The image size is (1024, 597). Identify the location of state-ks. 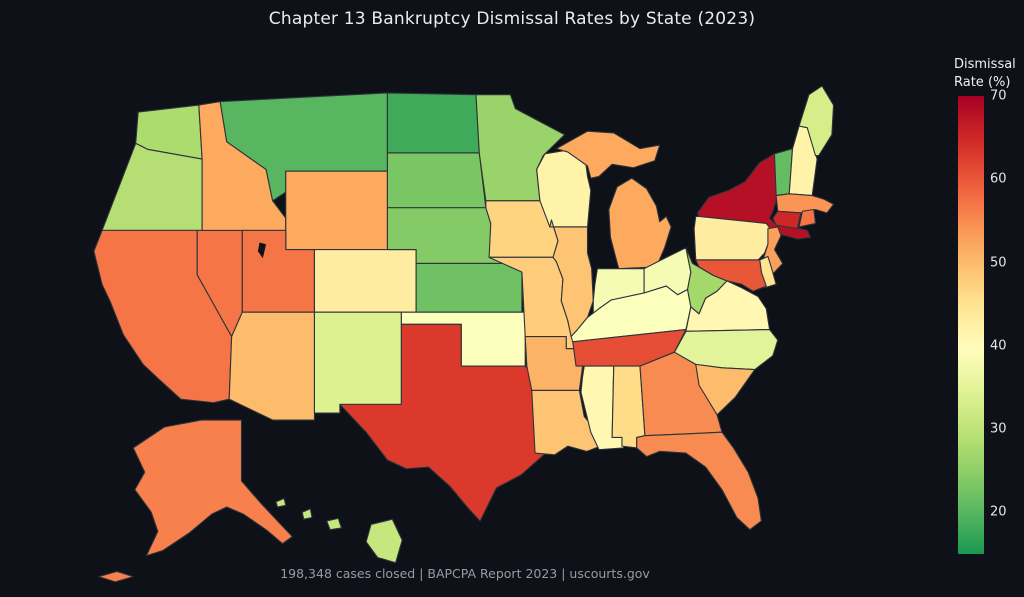
(469, 287).